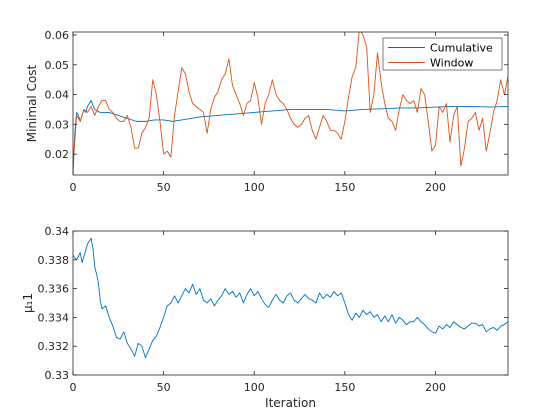  What do you see at coordinates (32, 103) in the screenshot?
I see `cost-plot-ylabel: Minimal Cost` at bounding box center [32, 103].